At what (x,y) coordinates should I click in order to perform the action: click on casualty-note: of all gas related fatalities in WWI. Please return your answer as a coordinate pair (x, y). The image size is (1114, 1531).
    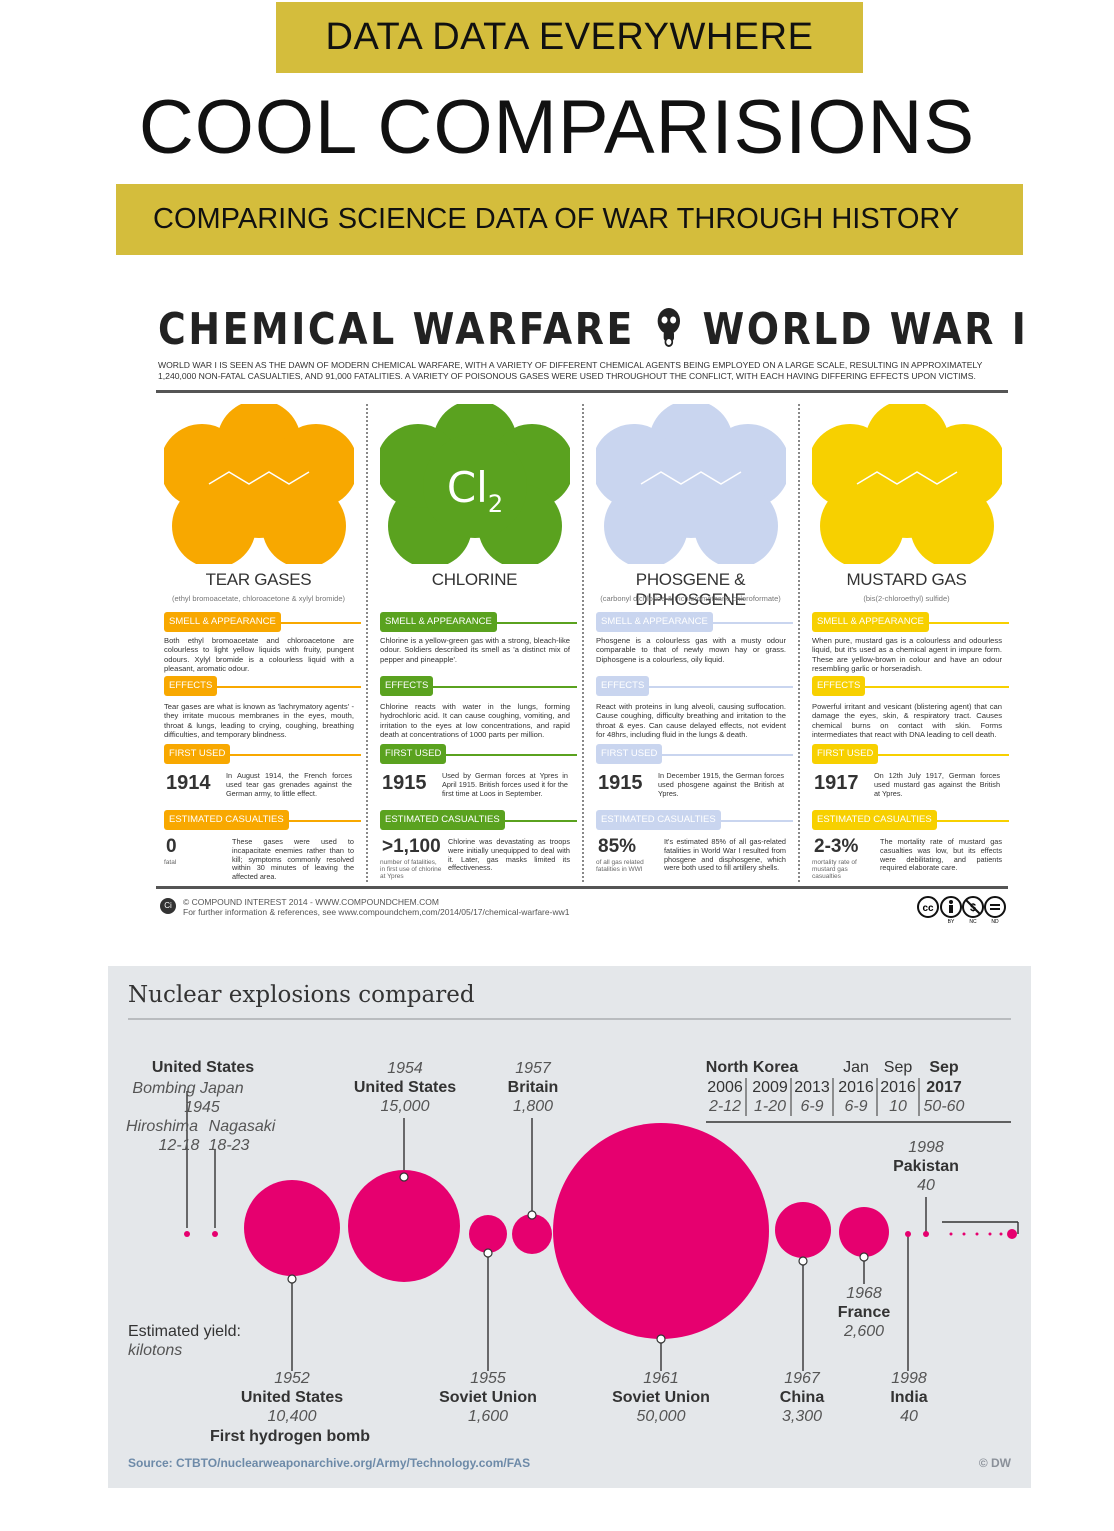
    Looking at the image, I should click on (620, 866).